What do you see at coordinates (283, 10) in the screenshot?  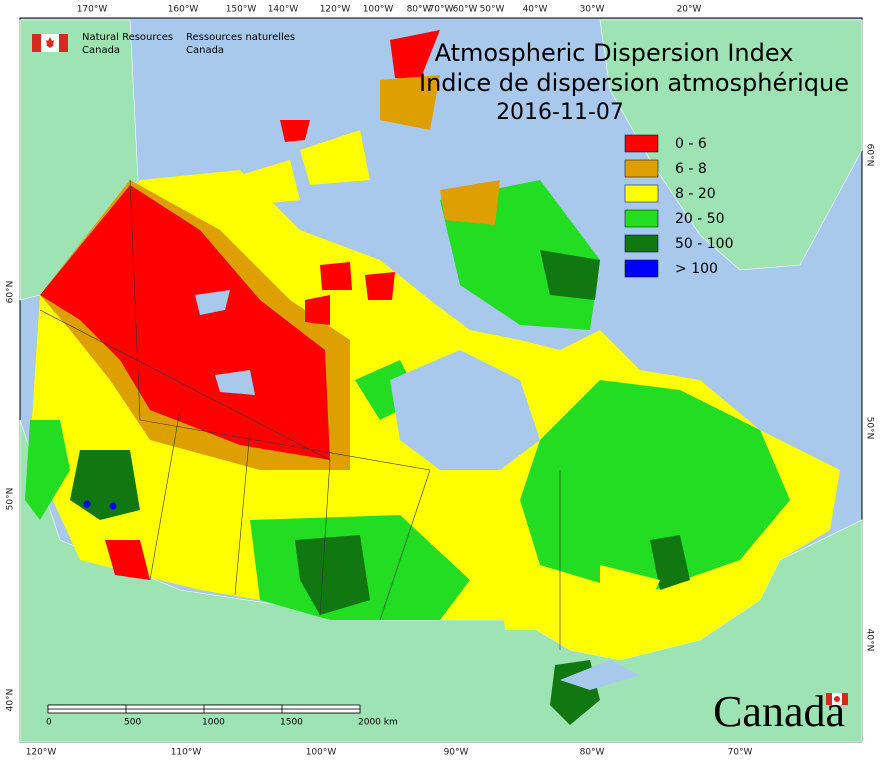 I see `longitude-label: 140°W` at bounding box center [283, 10].